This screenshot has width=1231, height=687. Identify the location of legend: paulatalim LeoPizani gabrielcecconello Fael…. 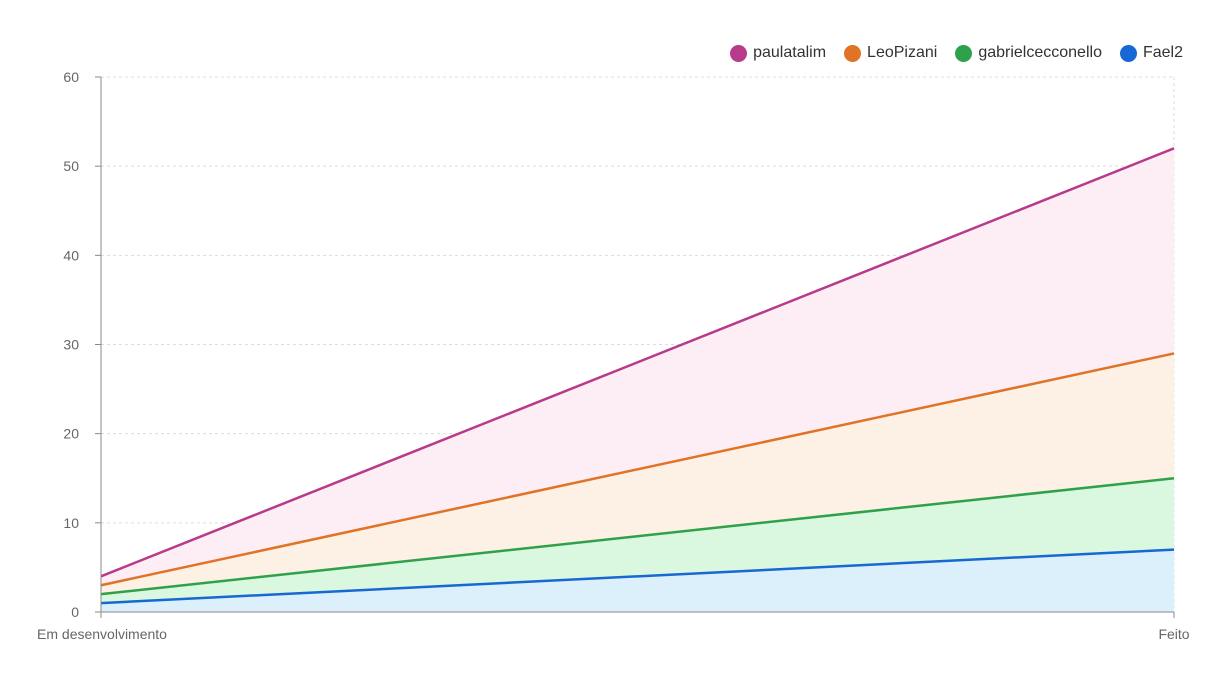
(956, 53).